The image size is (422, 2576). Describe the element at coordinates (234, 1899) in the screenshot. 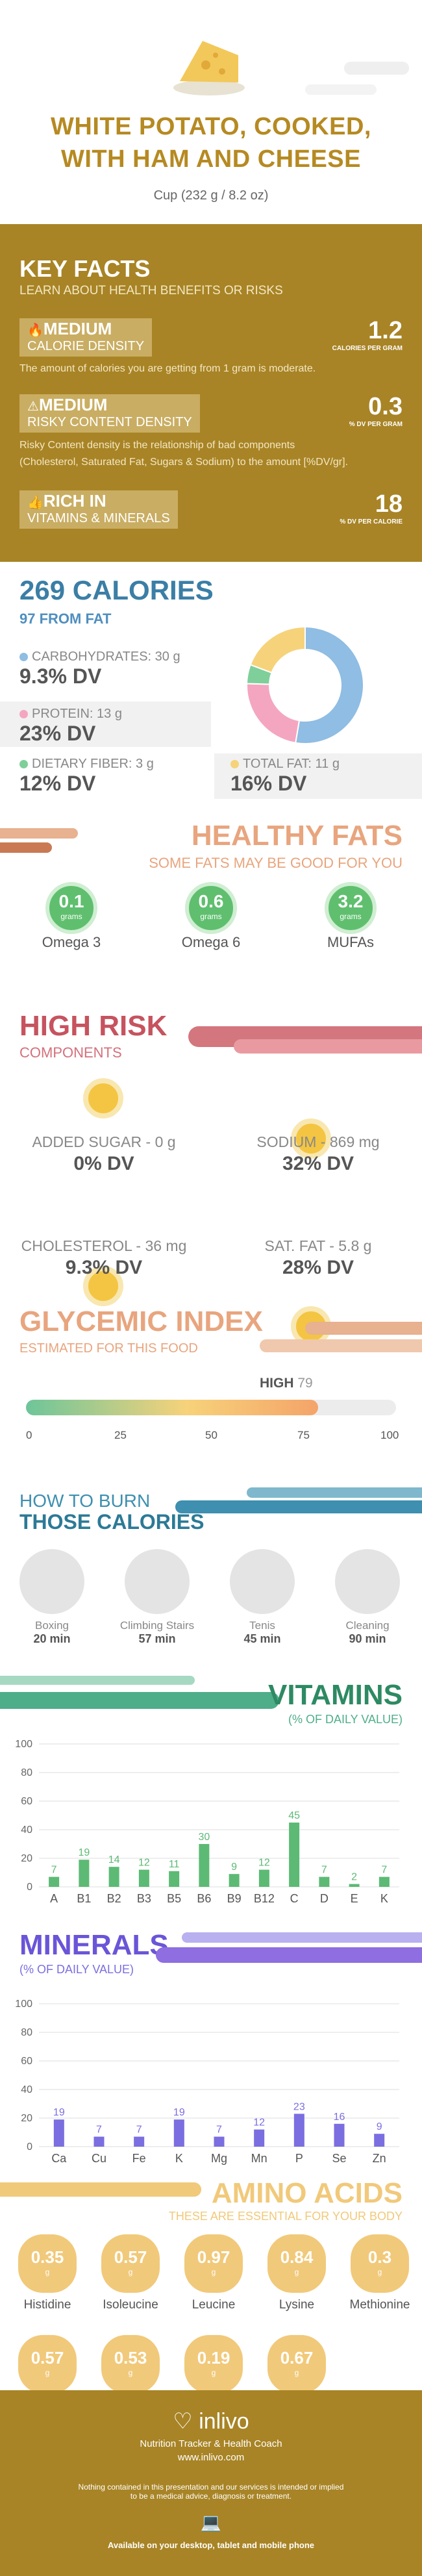

I see `x-tick-label: B9` at that location.